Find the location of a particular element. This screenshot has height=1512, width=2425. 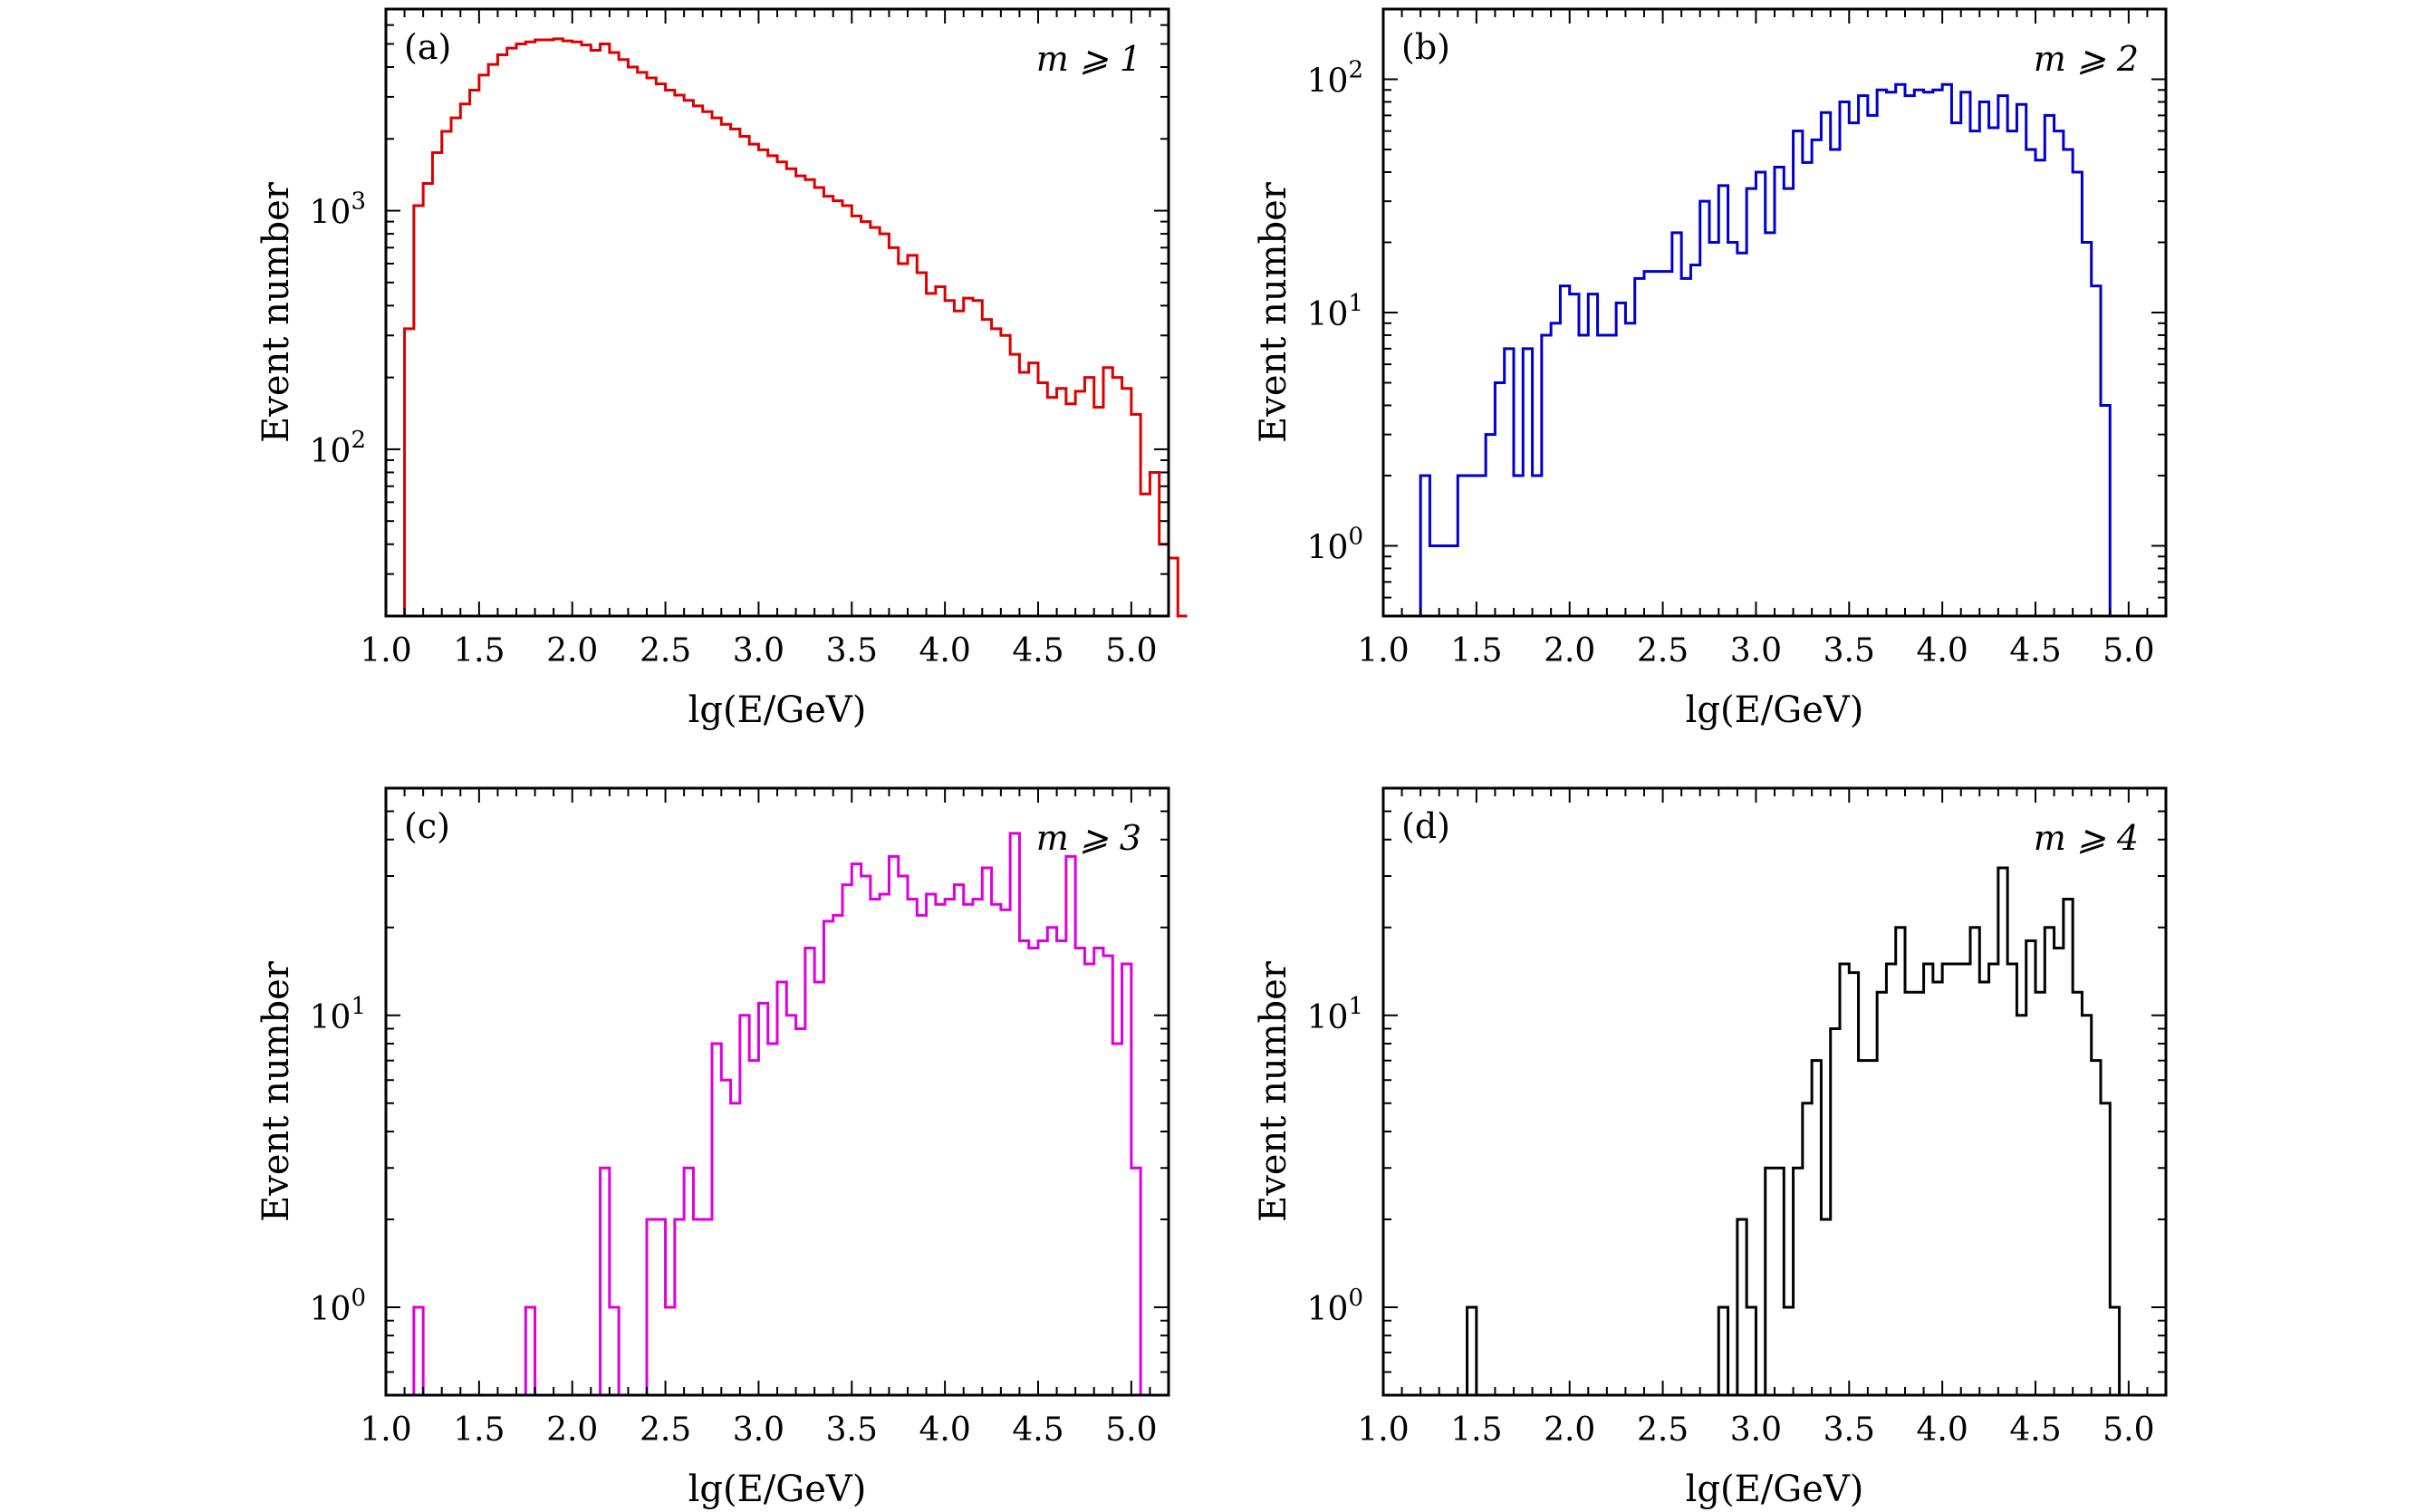

multiplicity-annotation: m ⩾ 2 is located at coordinates (2086, 59).